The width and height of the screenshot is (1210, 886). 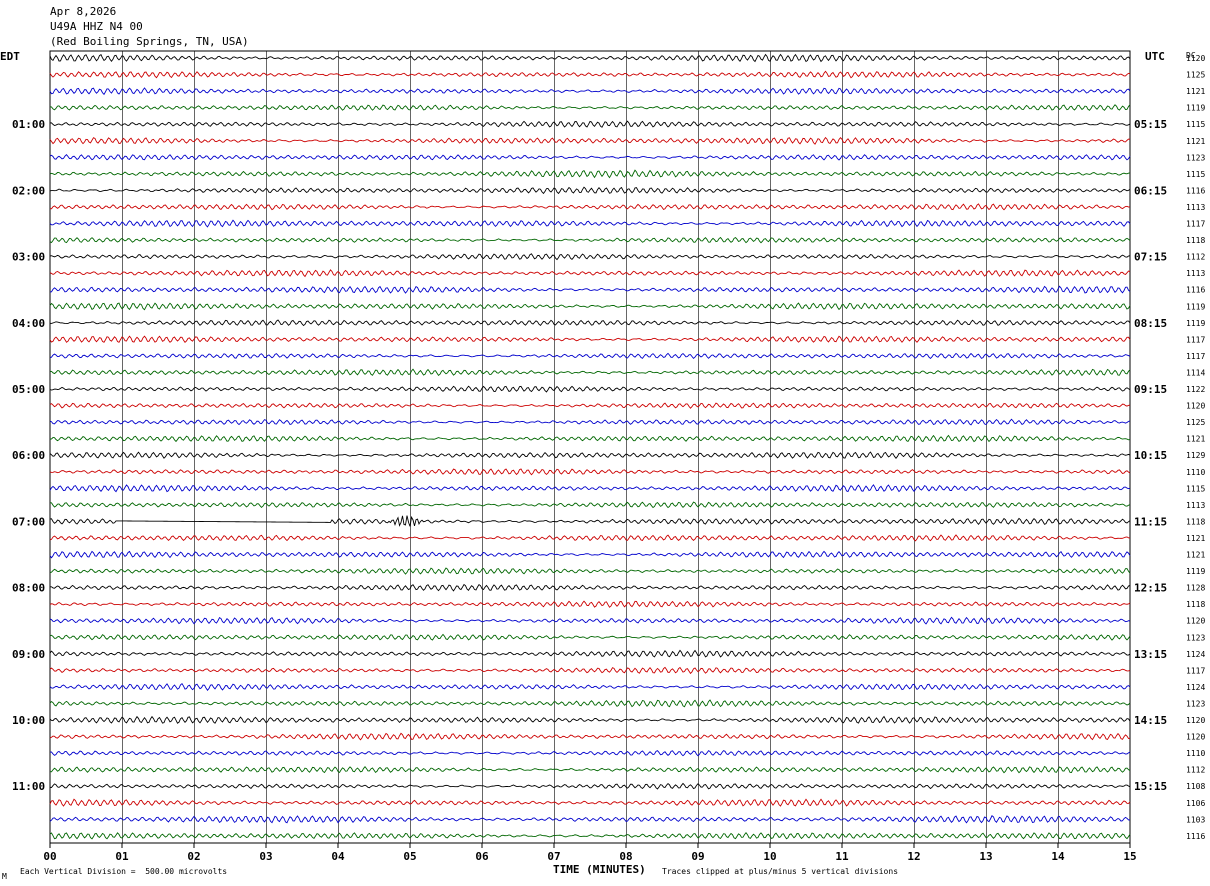 What do you see at coordinates (769, 856) in the screenshot?
I see `x-tick-label: 10` at bounding box center [769, 856].